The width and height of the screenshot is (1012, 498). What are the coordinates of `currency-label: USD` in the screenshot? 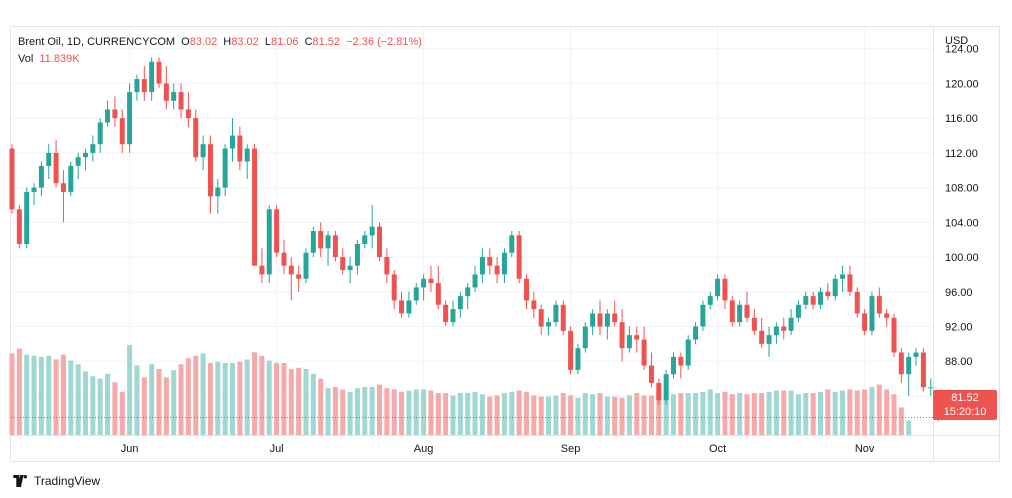 It's located at (957, 41).